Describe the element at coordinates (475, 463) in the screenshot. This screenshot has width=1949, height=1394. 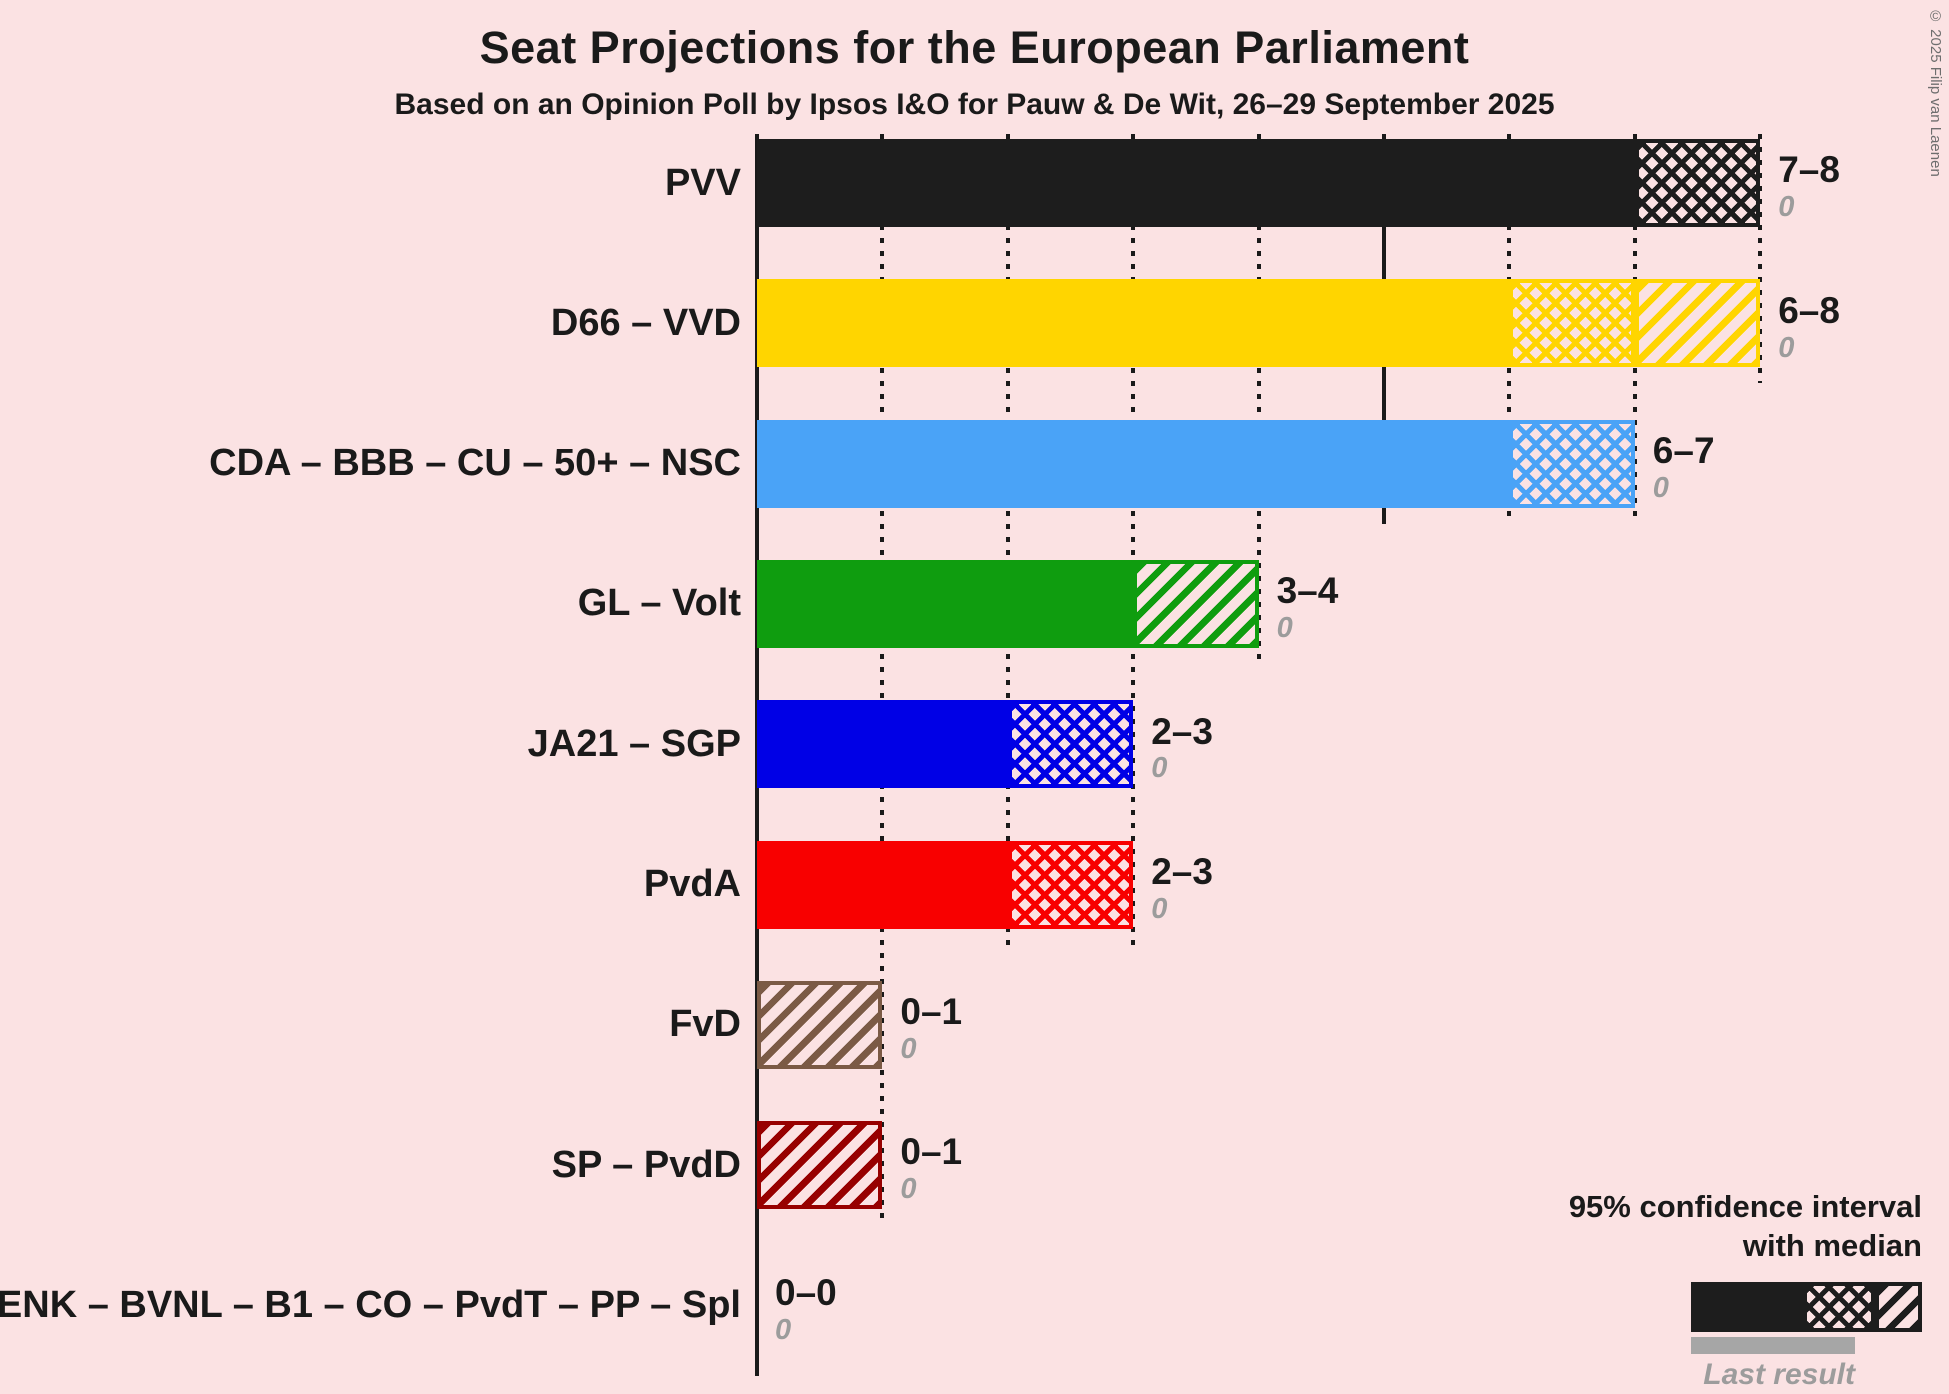
I see `party-label: CDA – BBB – CU – 50+ – NSC` at that location.